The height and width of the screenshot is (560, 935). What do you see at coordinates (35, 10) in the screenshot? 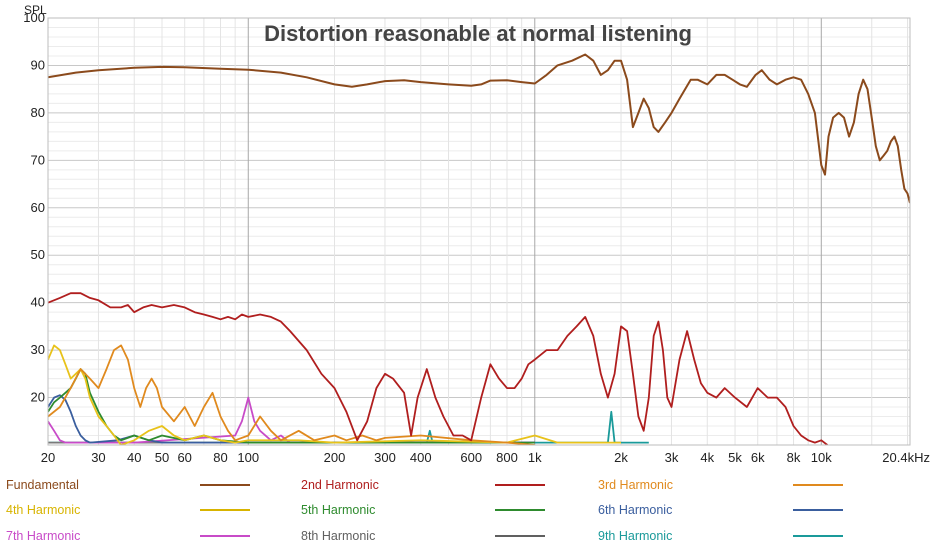
I see `y-axis-label: SPL` at bounding box center [35, 10].